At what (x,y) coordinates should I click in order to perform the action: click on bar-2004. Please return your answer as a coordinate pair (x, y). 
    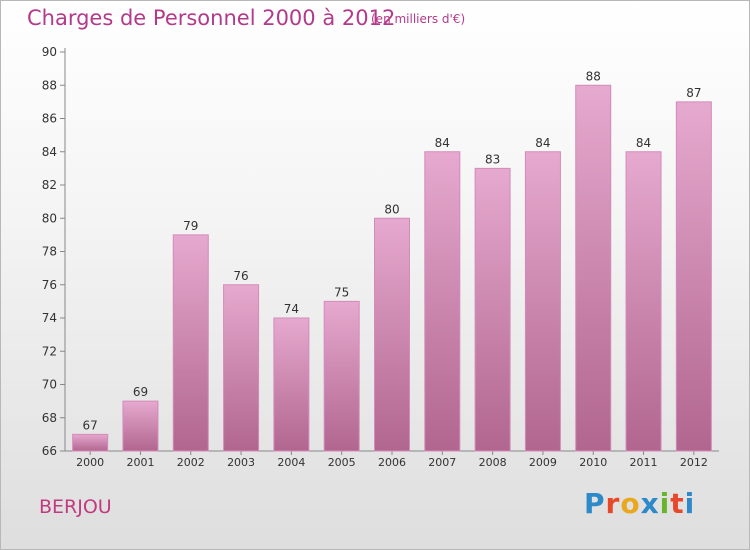
    Looking at the image, I should click on (291, 384).